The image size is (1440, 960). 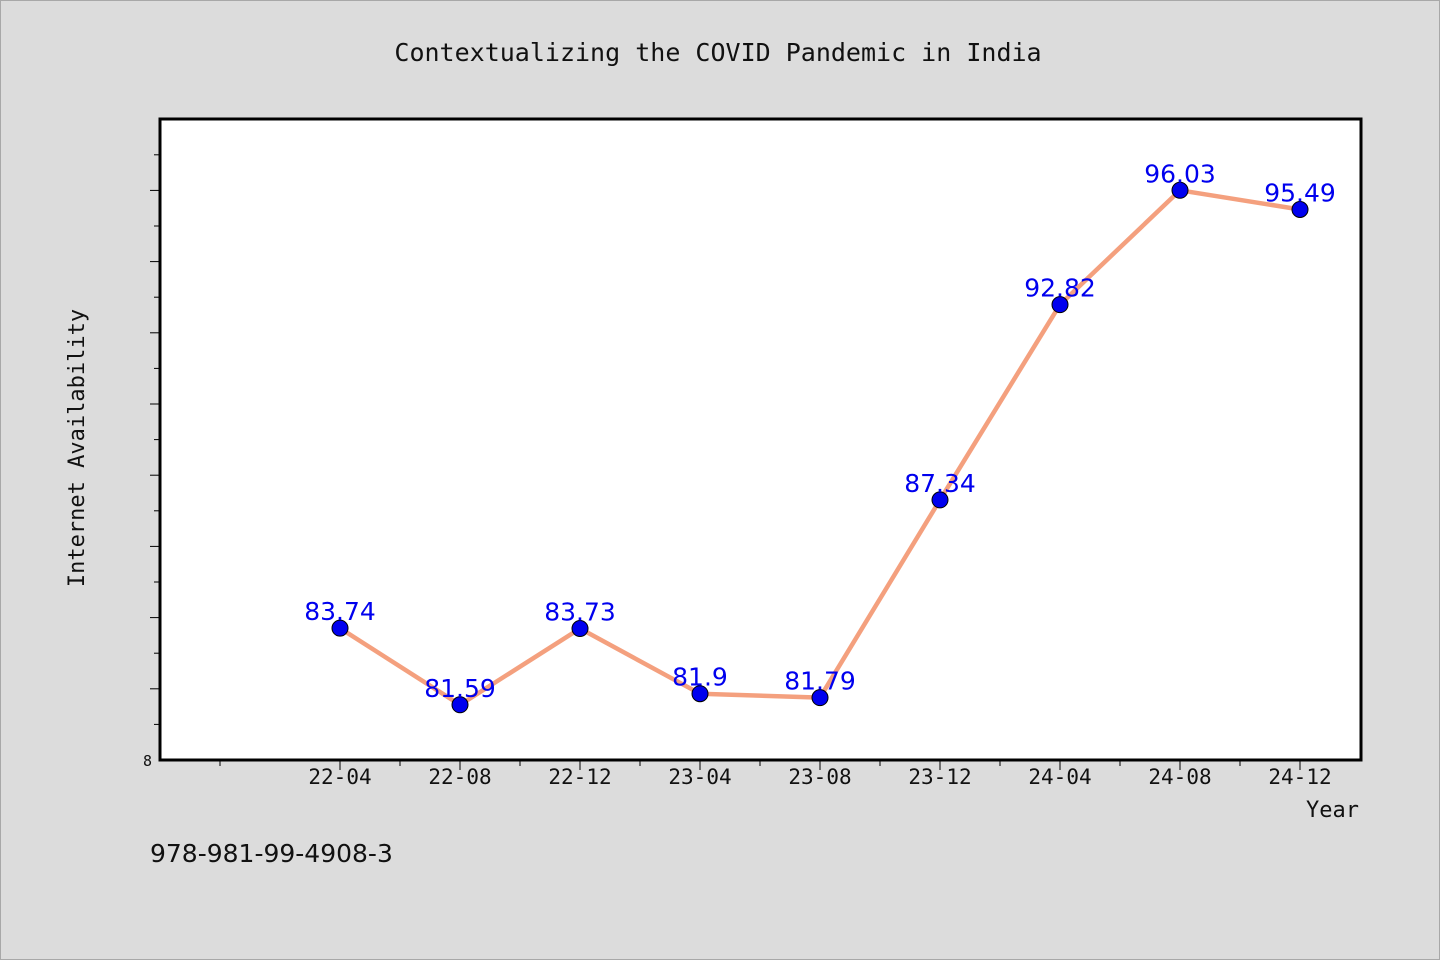 I want to click on x-tick-label: 22-12, so click(x=579, y=777).